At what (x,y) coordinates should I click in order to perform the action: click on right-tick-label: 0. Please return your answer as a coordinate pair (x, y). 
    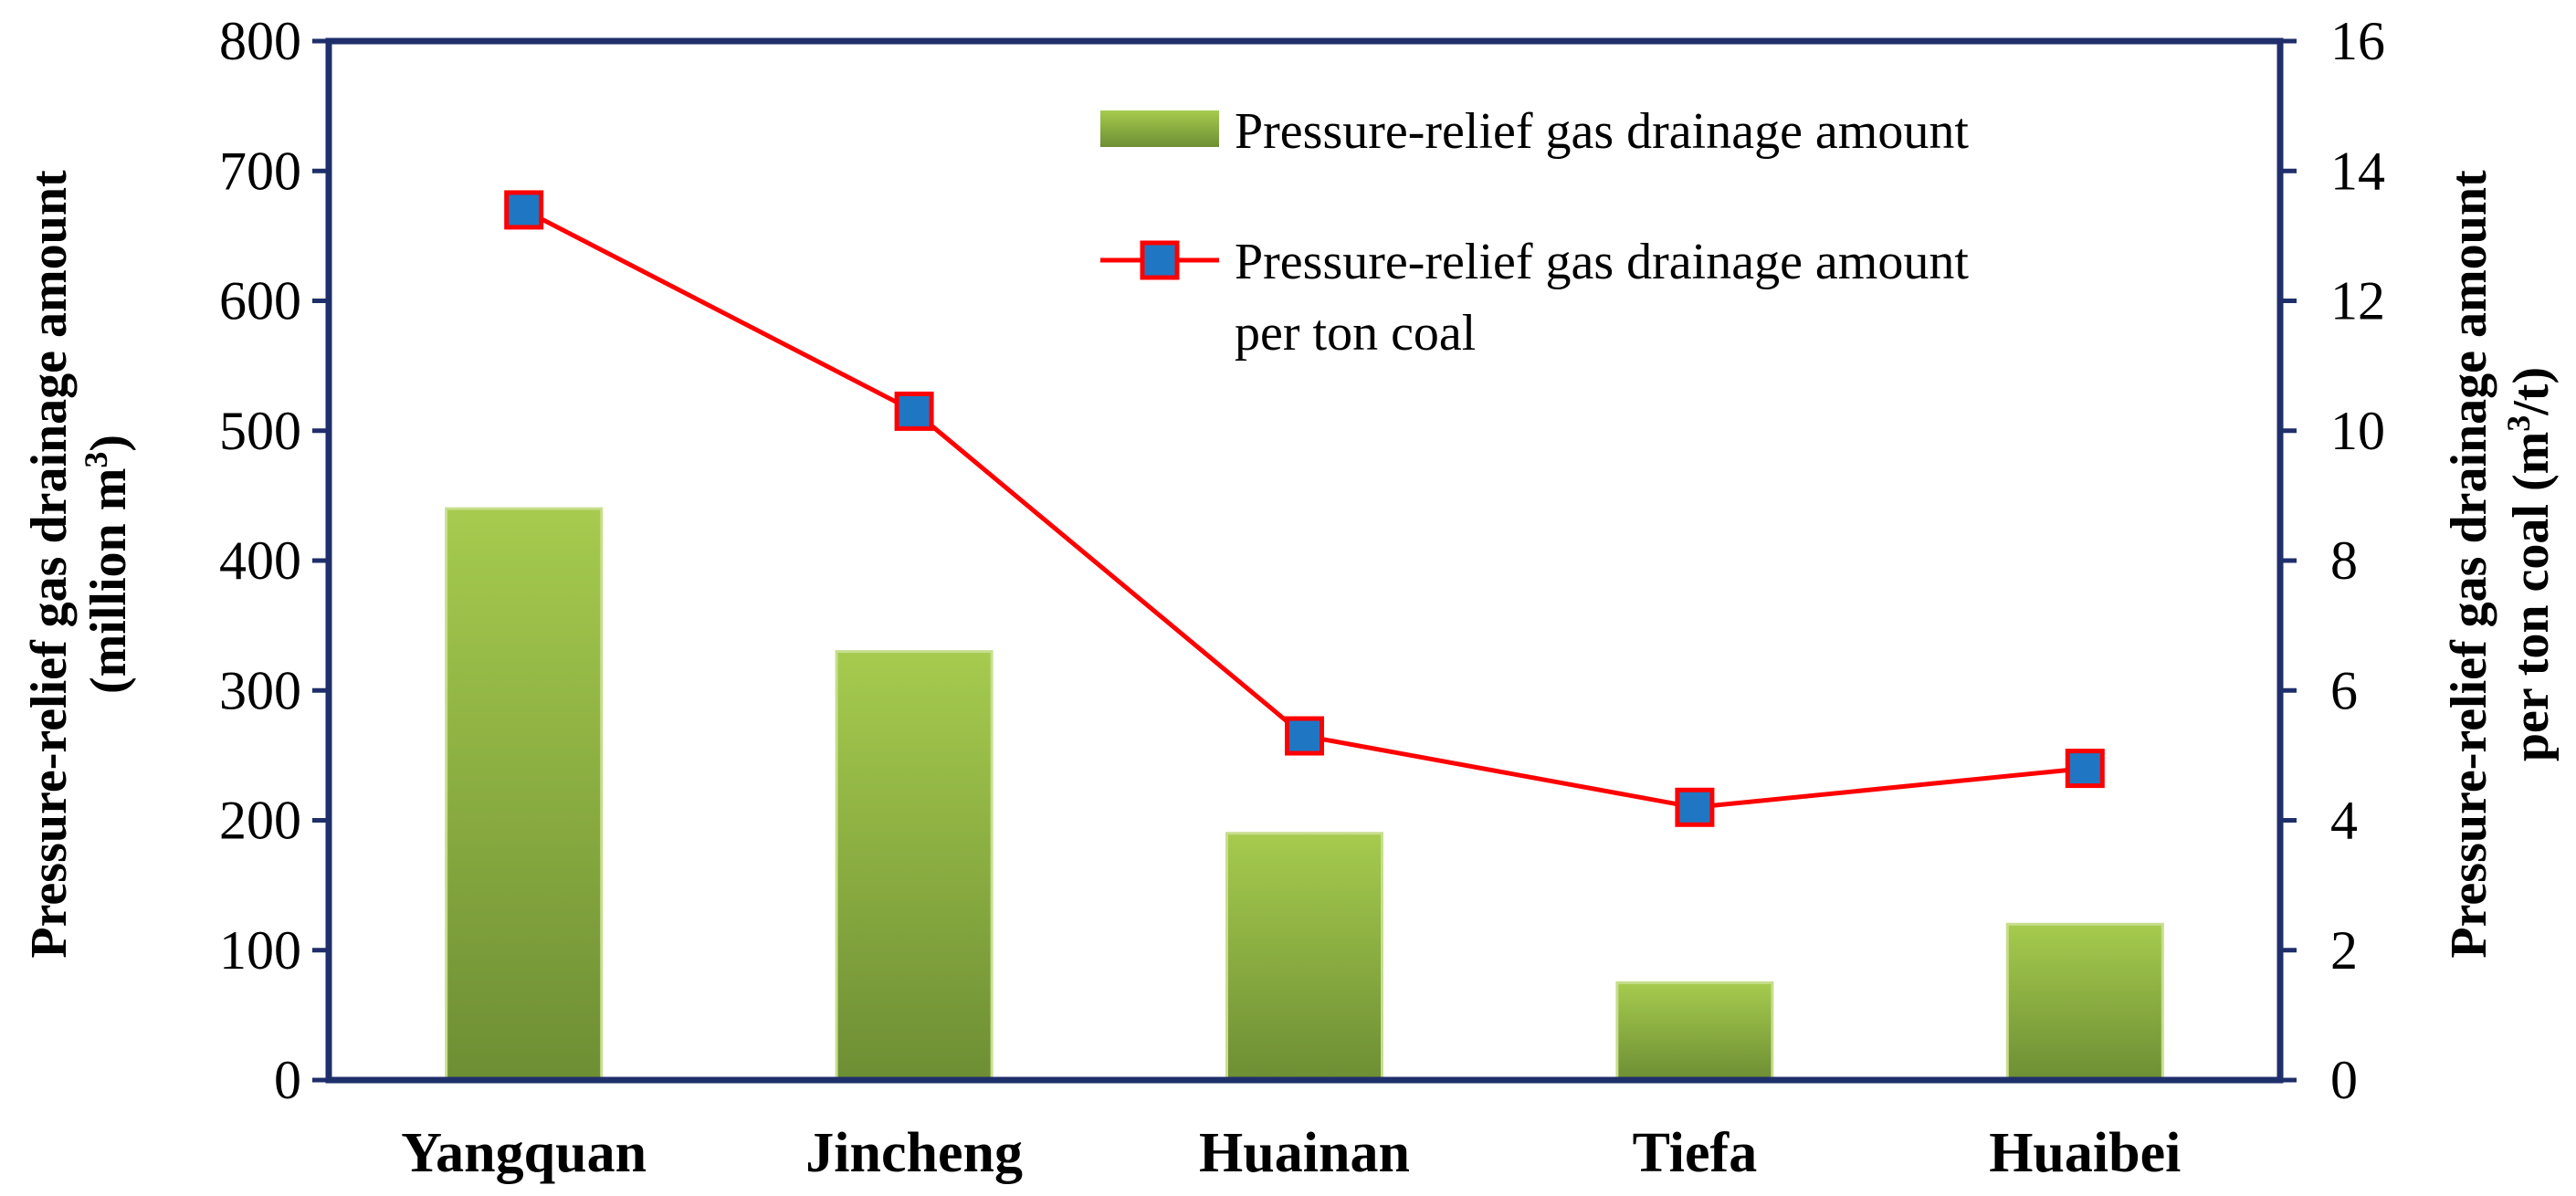
    Looking at the image, I should click on (2344, 1080).